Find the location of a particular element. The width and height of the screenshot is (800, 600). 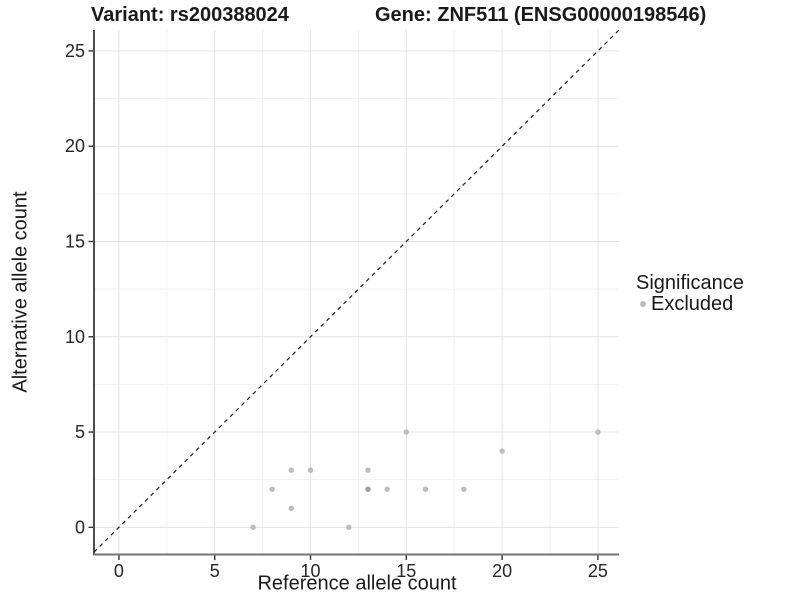

legend-item-label: Excluded is located at coordinates (692, 303).